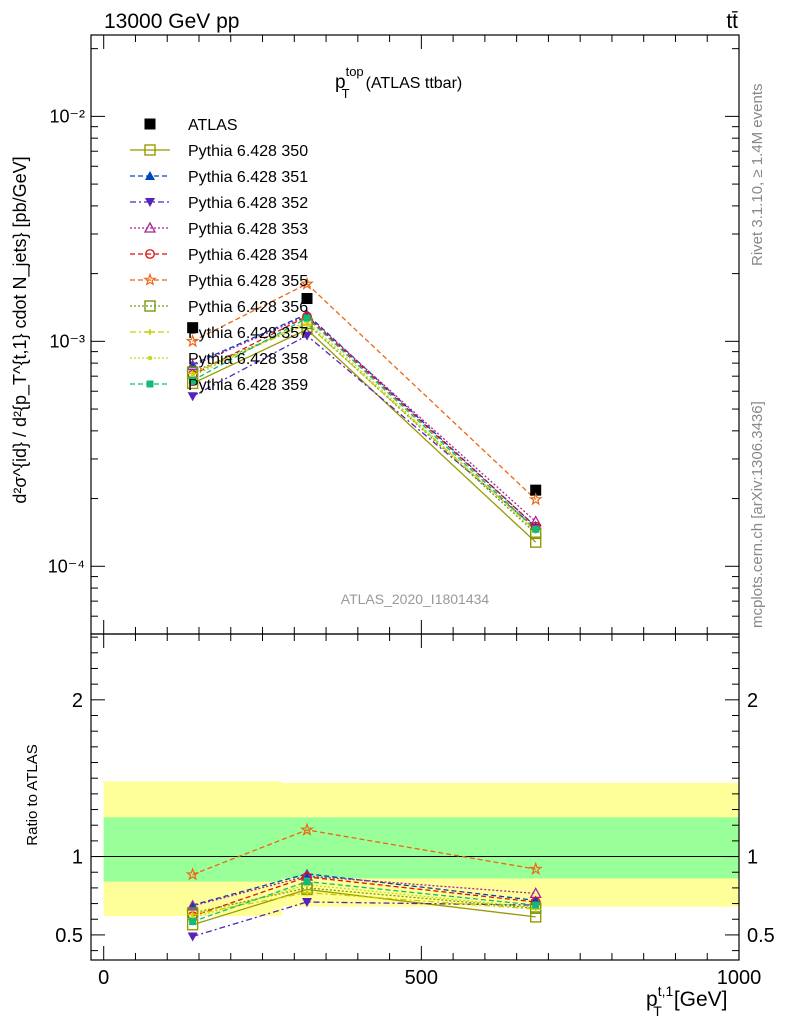 Image resolution: width=786 pixels, height=1024 pixels. Describe the element at coordinates (757, 514) in the screenshot. I see `source-label: mcplots.cern.ch [arXiv:1306.3436]` at that location.